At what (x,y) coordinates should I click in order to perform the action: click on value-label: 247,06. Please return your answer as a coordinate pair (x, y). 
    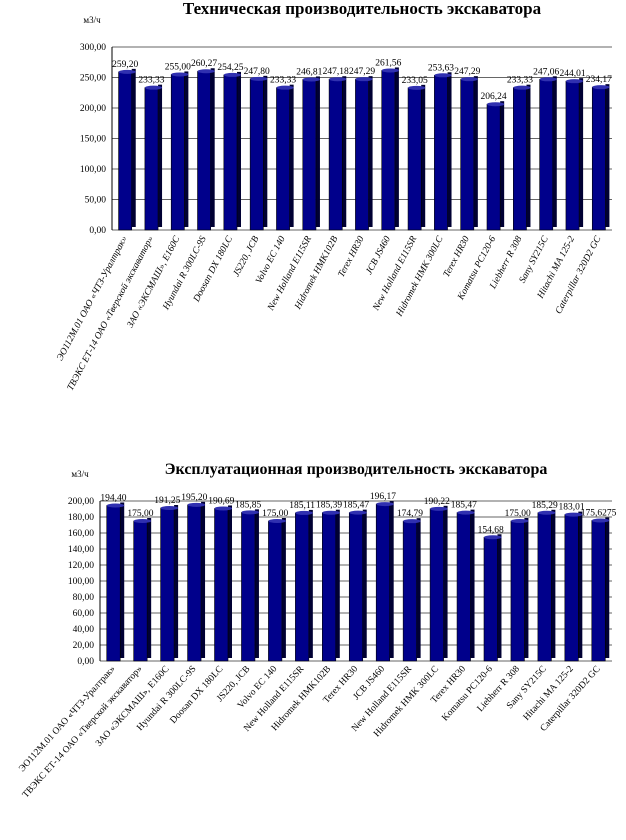
    Looking at the image, I should click on (546, 72).